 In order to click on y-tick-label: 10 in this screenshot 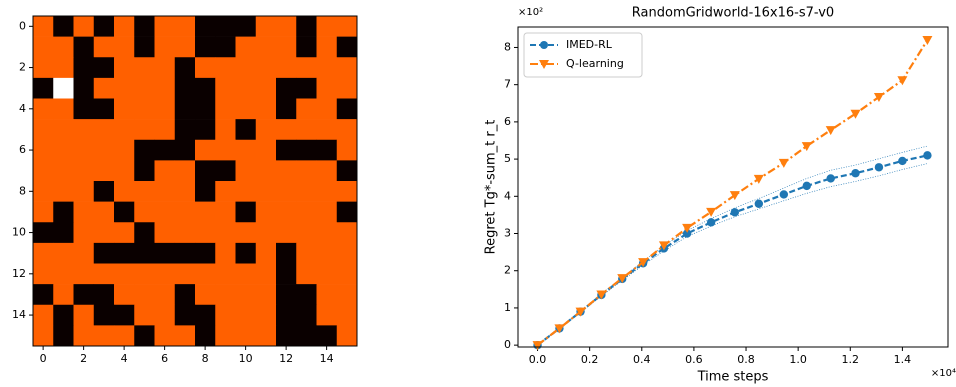, I will do `click(19, 232)`.